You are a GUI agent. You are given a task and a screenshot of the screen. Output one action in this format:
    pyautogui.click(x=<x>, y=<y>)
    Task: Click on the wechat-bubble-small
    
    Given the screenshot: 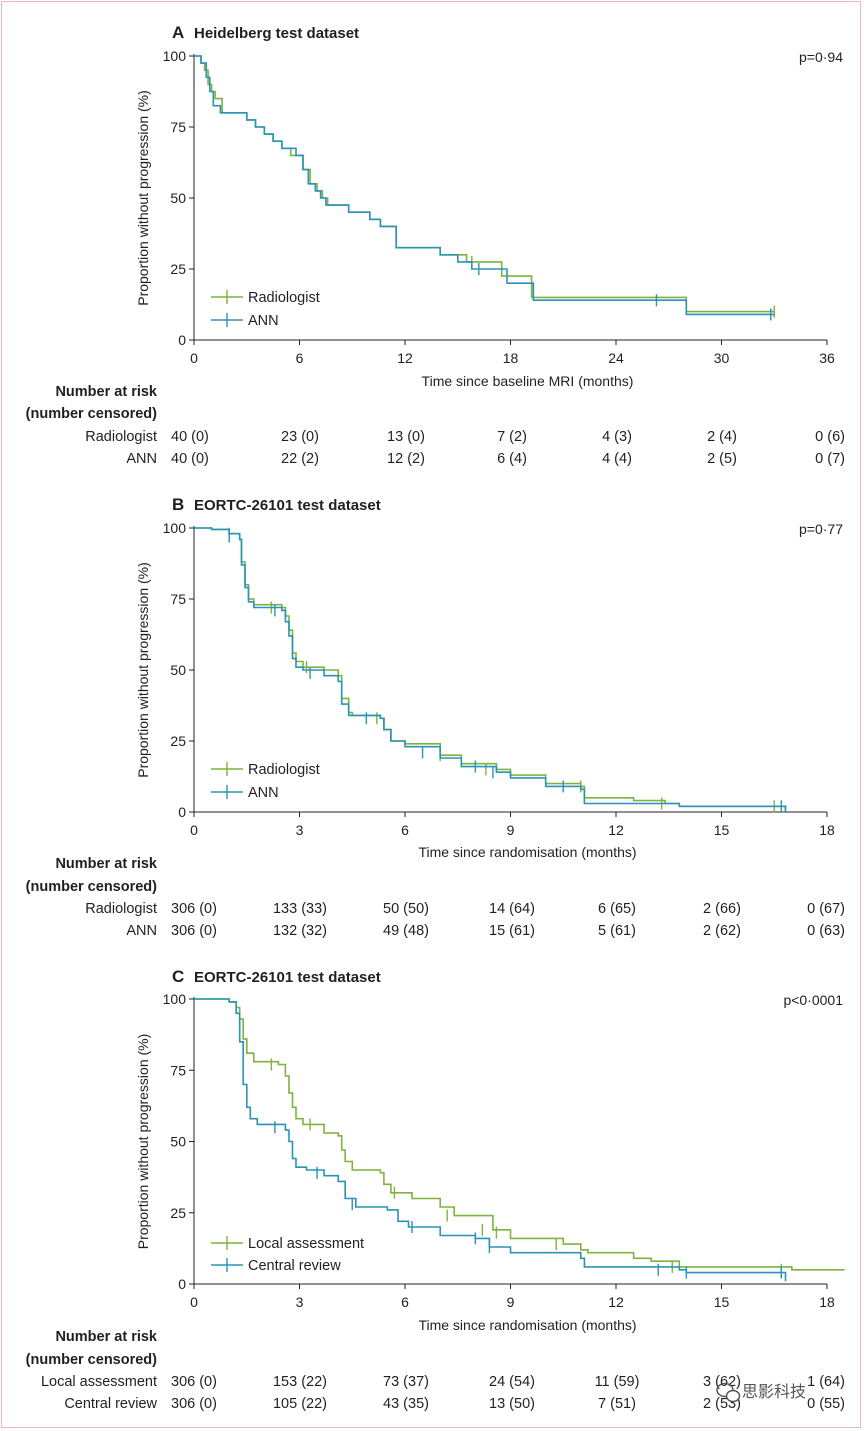 What is the action you would take?
    pyautogui.click(x=733, y=1396)
    